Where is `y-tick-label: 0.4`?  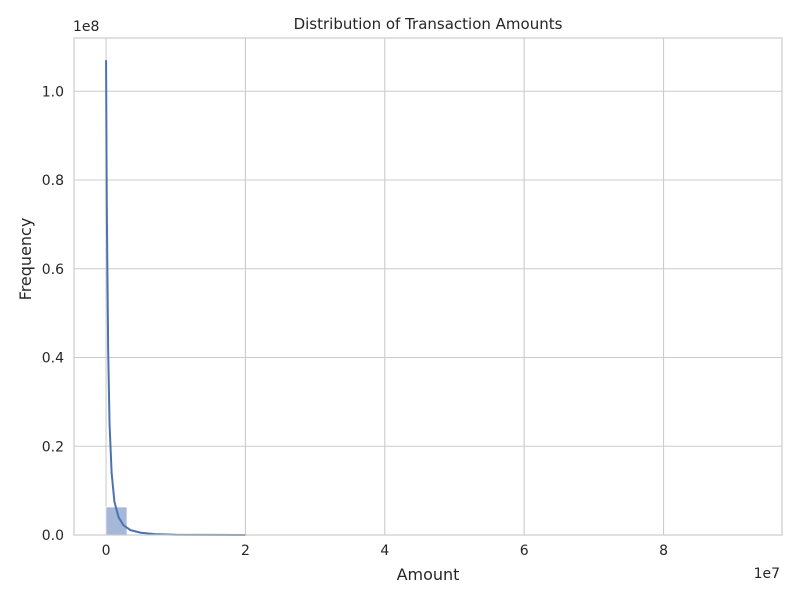
y-tick-label: 0.4 is located at coordinates (53, 359).